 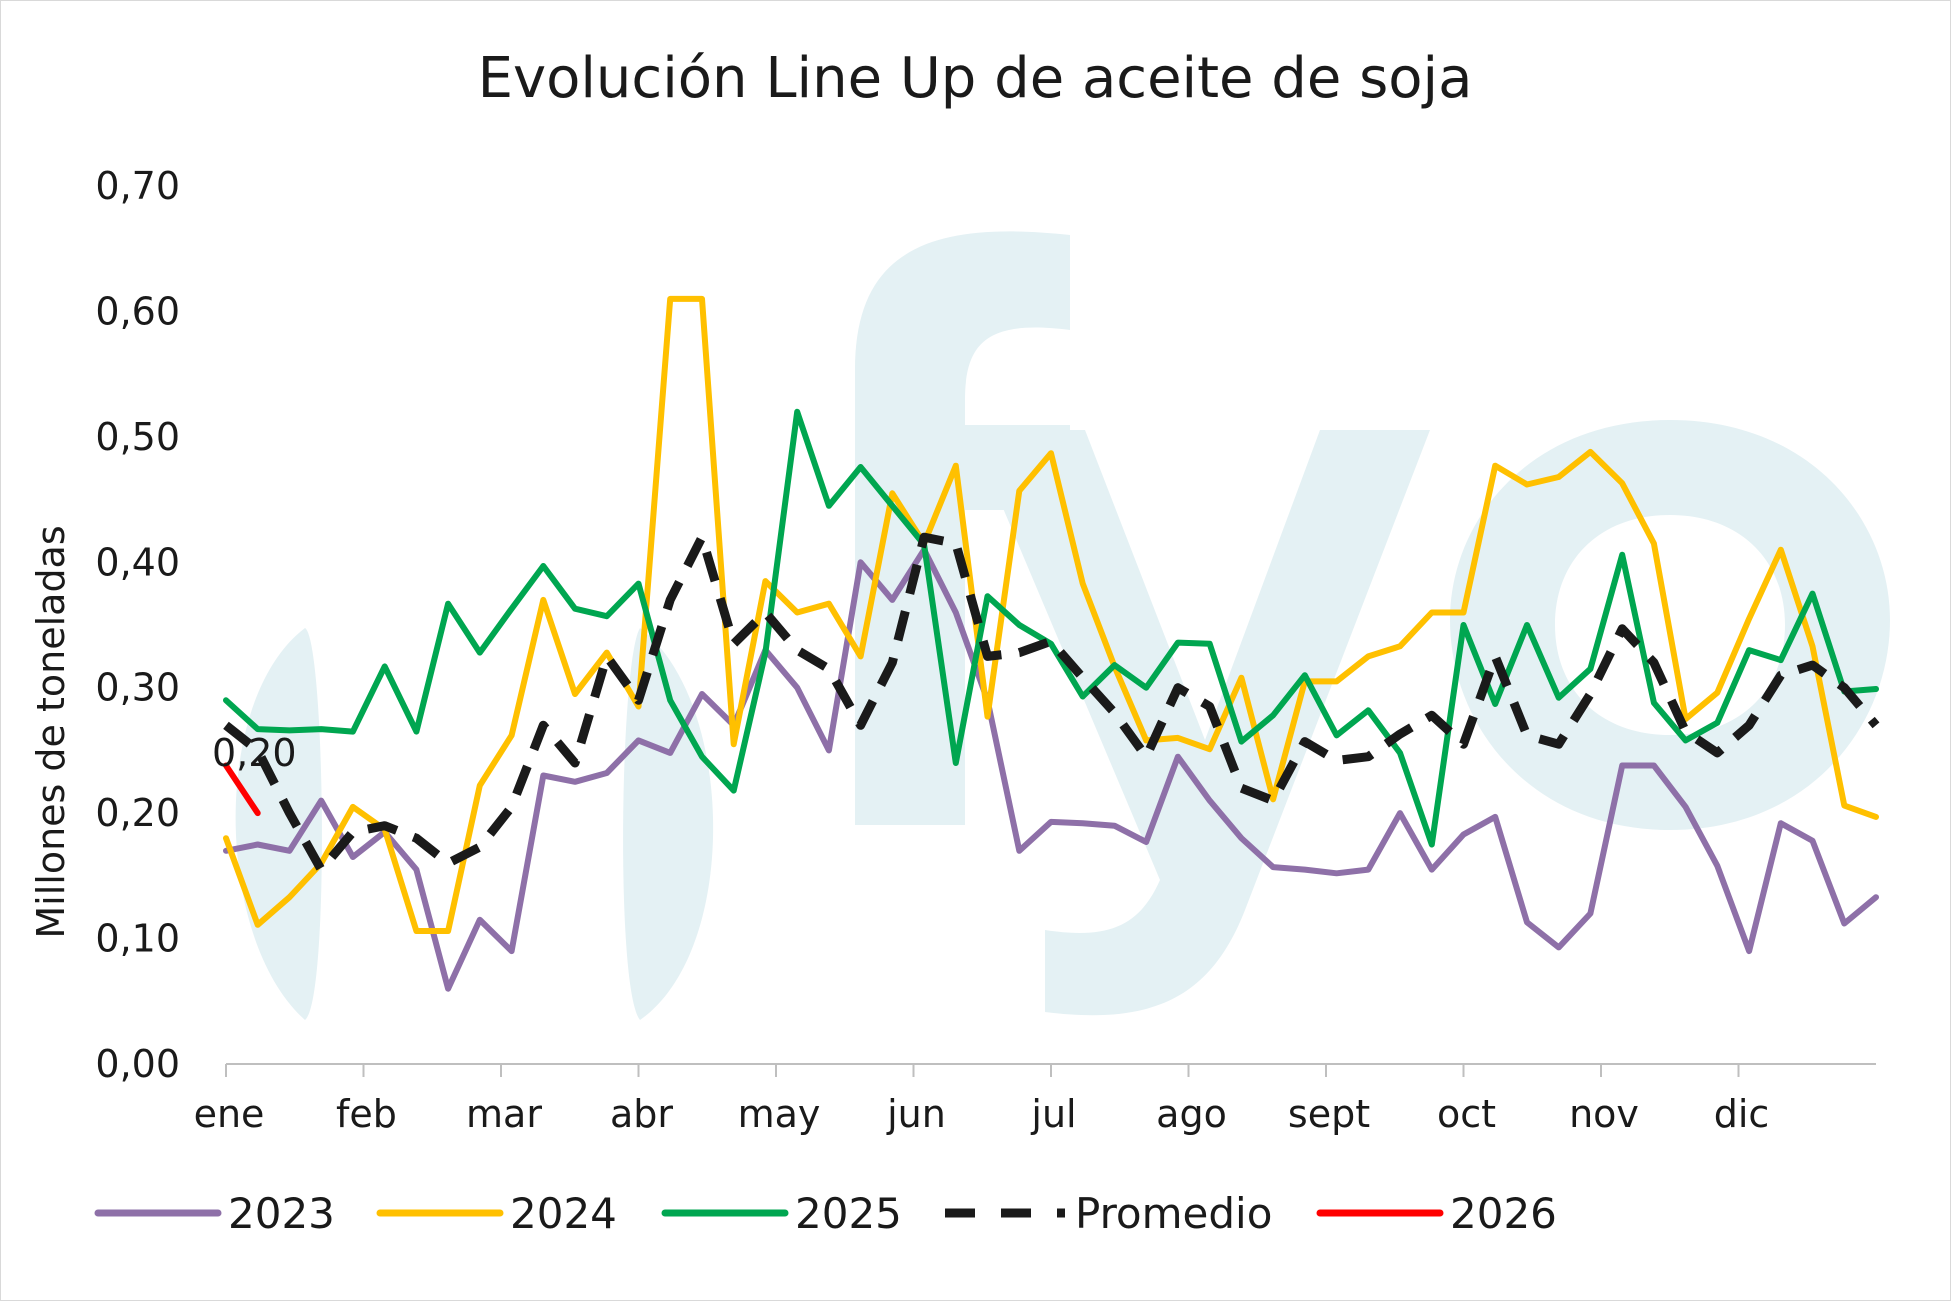 I want to click on legend-label-promedio: Promedio, so click(x=1173, y=1213).